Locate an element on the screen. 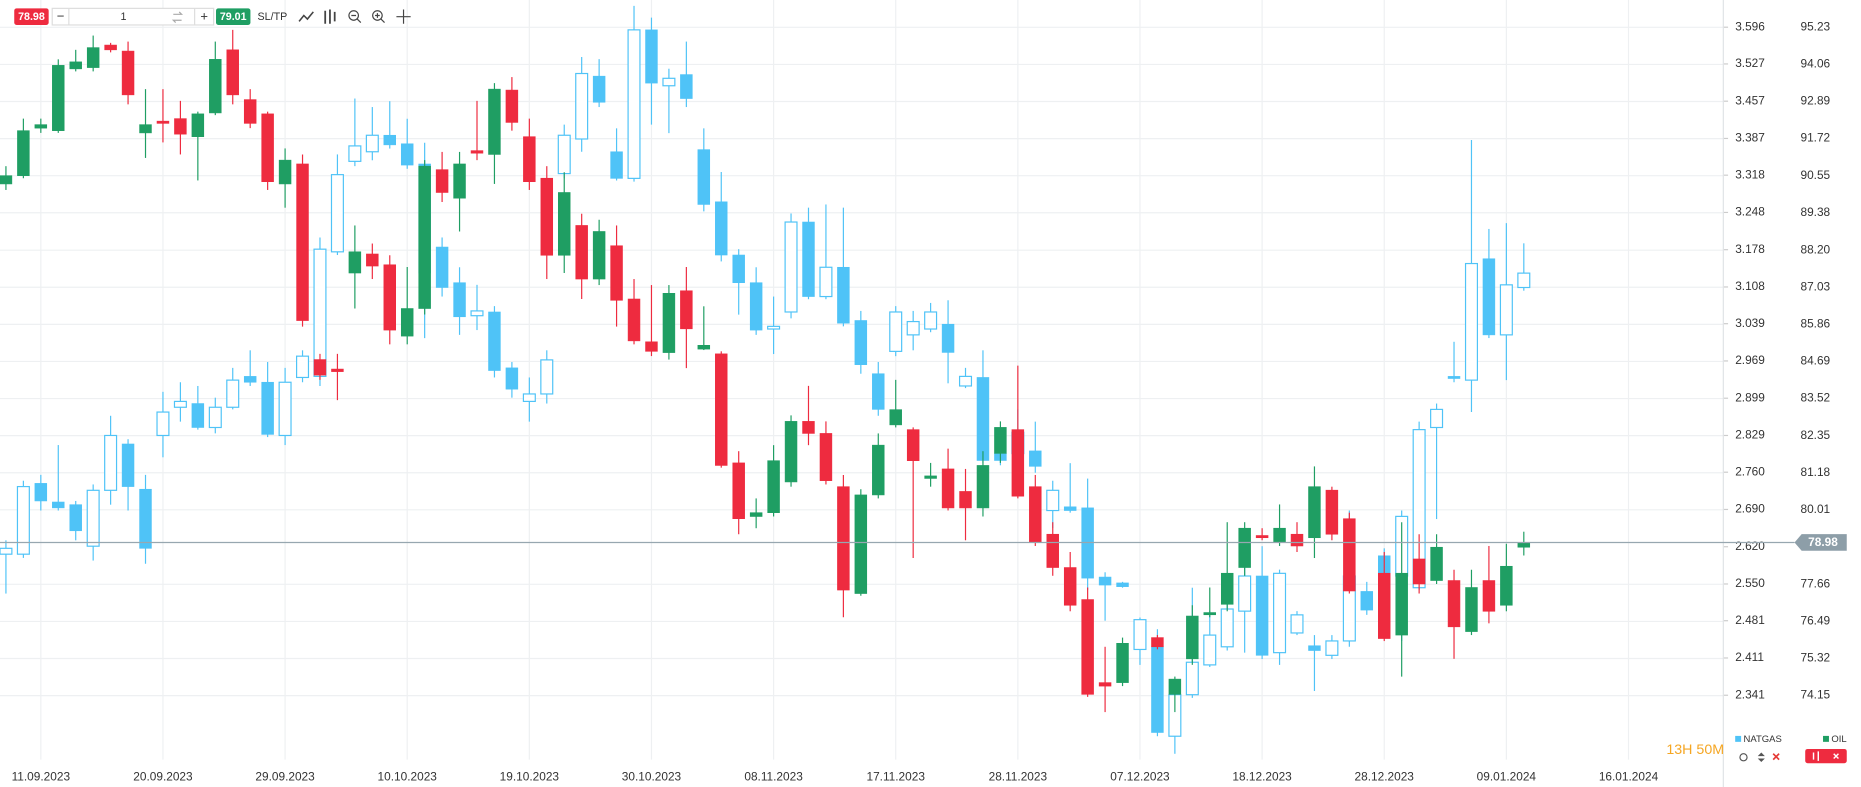 This screenshot has height=787, width=1861. order-icon is located at coordinates (1761, 757).